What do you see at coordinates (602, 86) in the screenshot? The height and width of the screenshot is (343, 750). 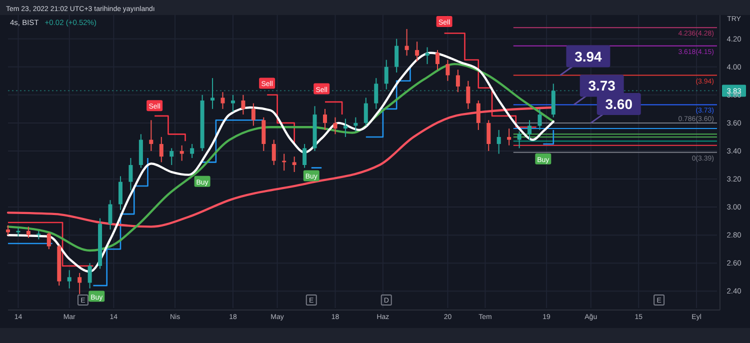 I see `annotation: 3.73` at bounding box center [602, 86].